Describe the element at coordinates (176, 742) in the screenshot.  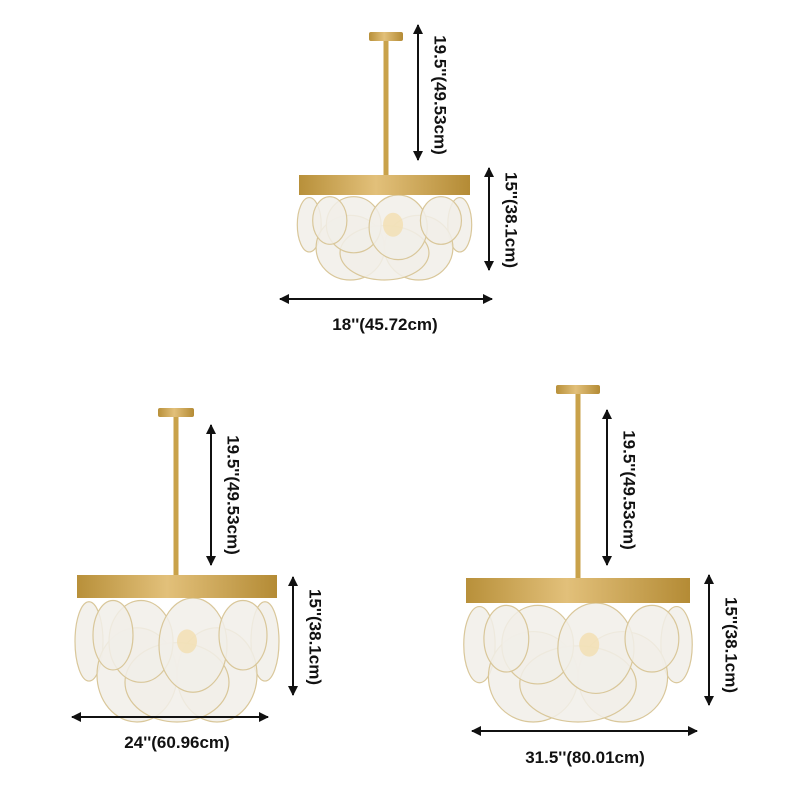
I see `width-label: 24''(60.96cm)` at that location.